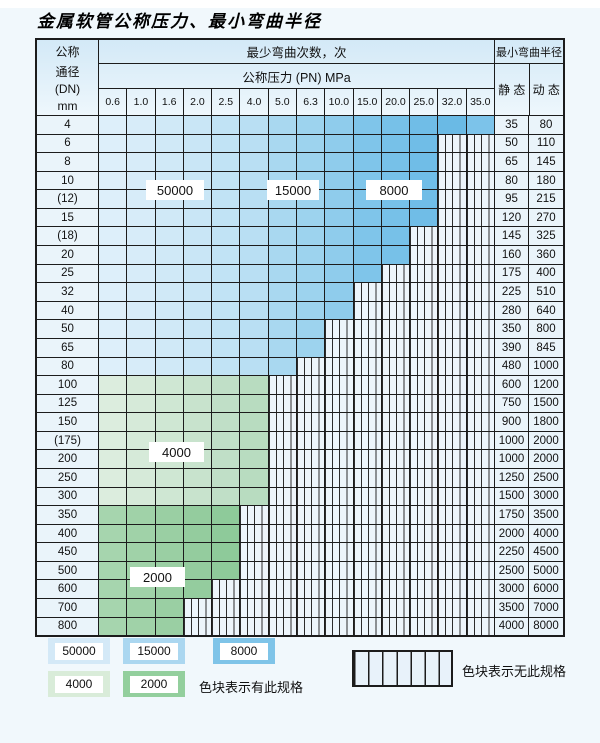 This screenshot has width=600, height=743. Describe the element at coordinates (546, 292) in the screenshot. I see `dynamic-radius-cell: 510` at that location.